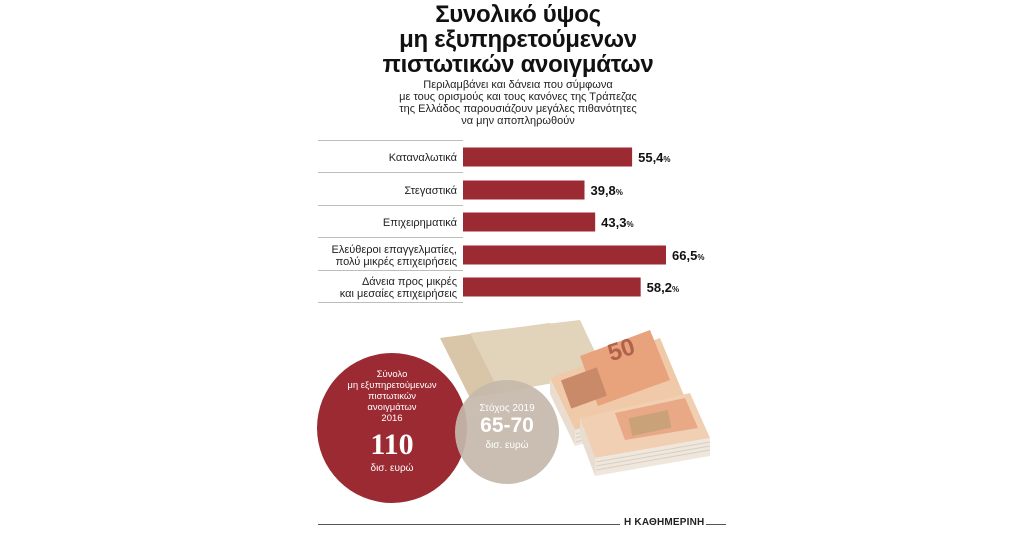  What do you see at coordinates (617, 222) in the screenshot?
I see `value-label: 43,3%` at bounding box center [617, 222].